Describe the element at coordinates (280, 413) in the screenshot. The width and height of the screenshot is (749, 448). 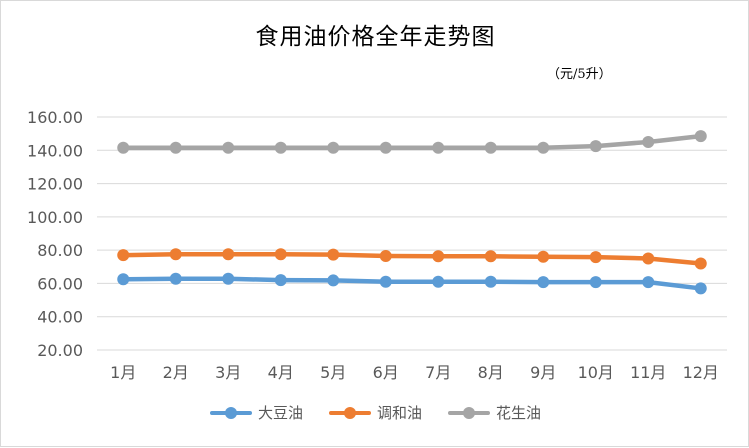
I see `legend-label: 大豆油` at that location.